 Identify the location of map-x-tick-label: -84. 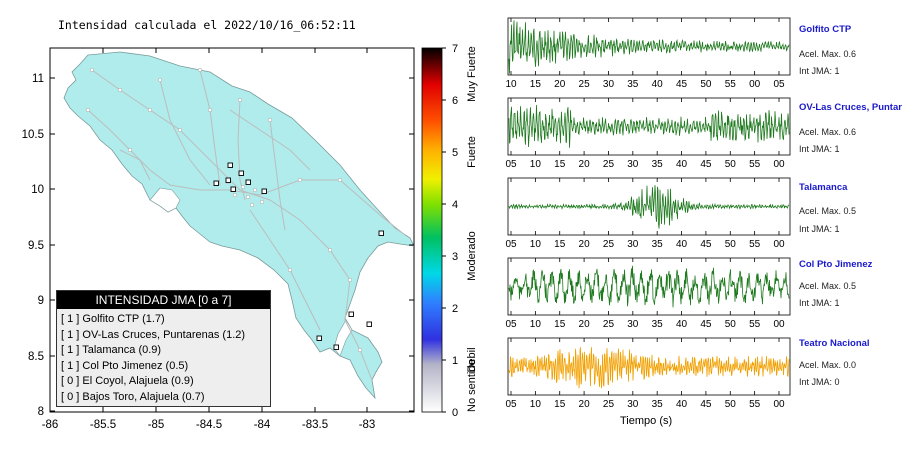
(262, 425).